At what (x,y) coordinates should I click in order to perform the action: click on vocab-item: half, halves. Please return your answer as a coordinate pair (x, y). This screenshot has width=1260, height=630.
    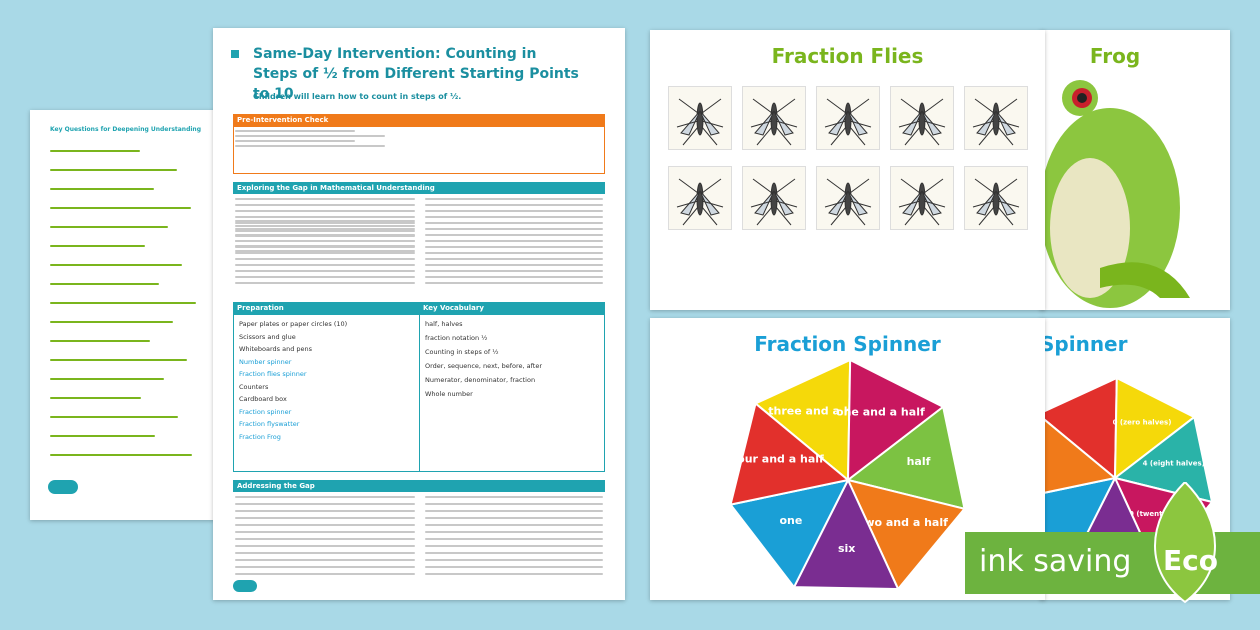
    Looking at the image, I should click on (444, 324).